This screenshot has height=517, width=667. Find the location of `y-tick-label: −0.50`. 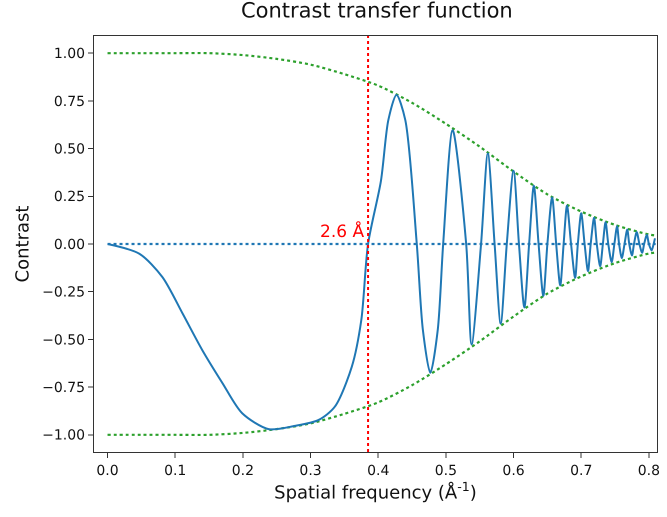

y-tick-label: −0.50 is located at coordinates (64, 340).